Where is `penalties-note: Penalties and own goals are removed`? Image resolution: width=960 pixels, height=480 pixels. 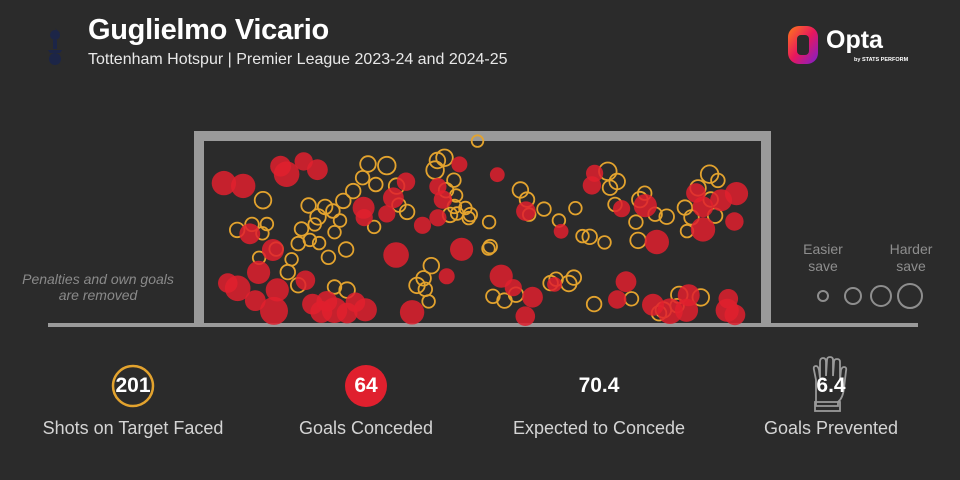
penalties-note: Penalties and own goals are removed is located at coordinates (98, 287).